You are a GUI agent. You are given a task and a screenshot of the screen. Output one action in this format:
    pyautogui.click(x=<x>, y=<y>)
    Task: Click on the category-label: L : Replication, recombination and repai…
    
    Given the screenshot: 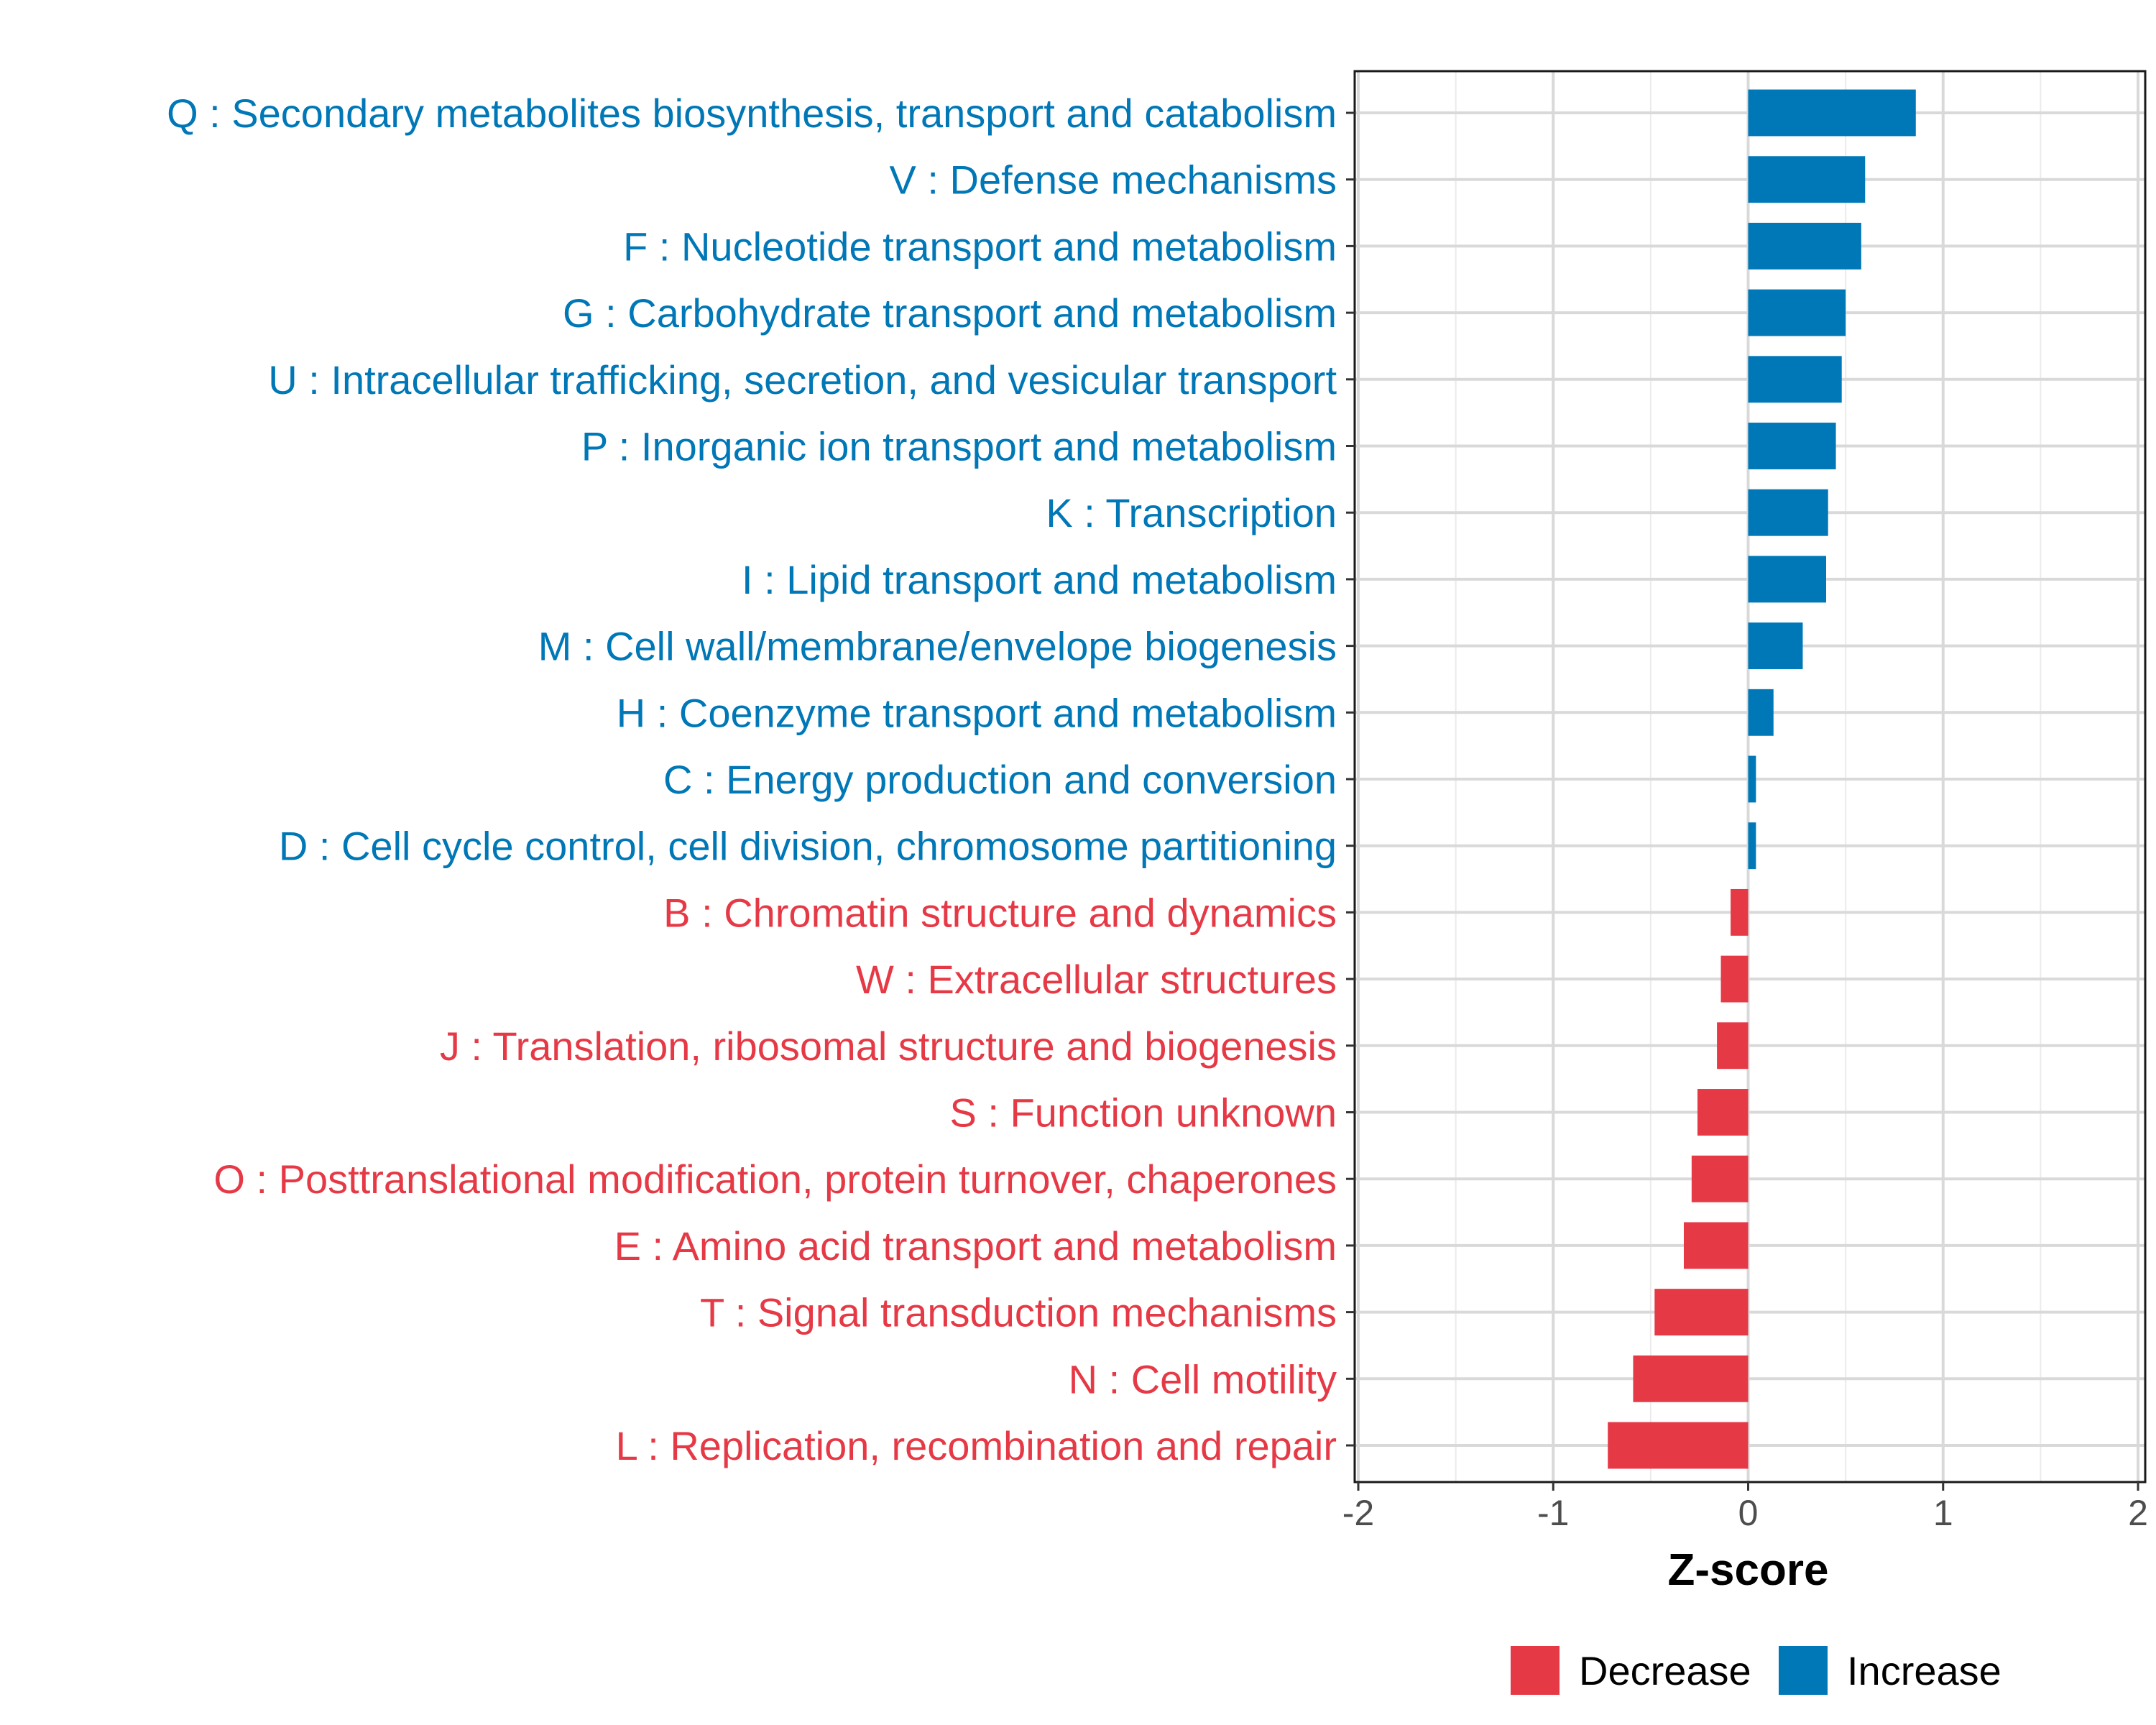 What is the action you would take?
    pyautogui.click(x=977, y=1445)
    